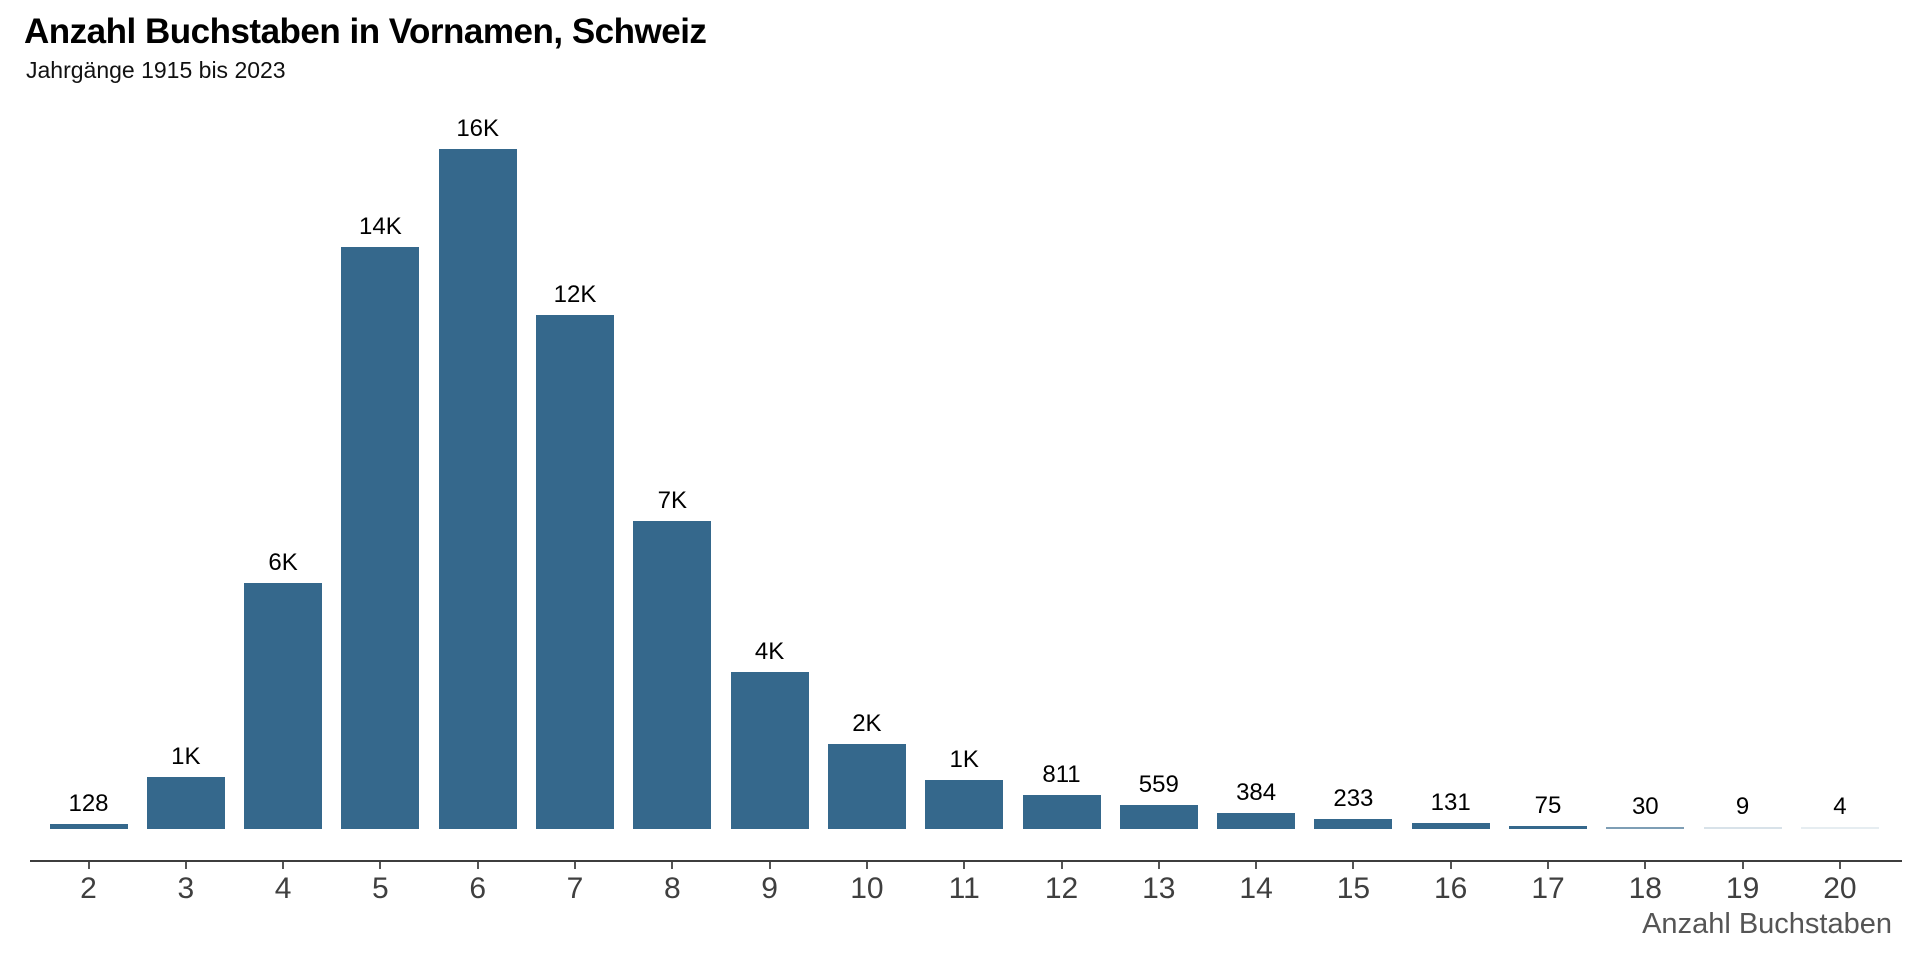  I want to click on x-axis-tick-label: 4, so click(283, 888).